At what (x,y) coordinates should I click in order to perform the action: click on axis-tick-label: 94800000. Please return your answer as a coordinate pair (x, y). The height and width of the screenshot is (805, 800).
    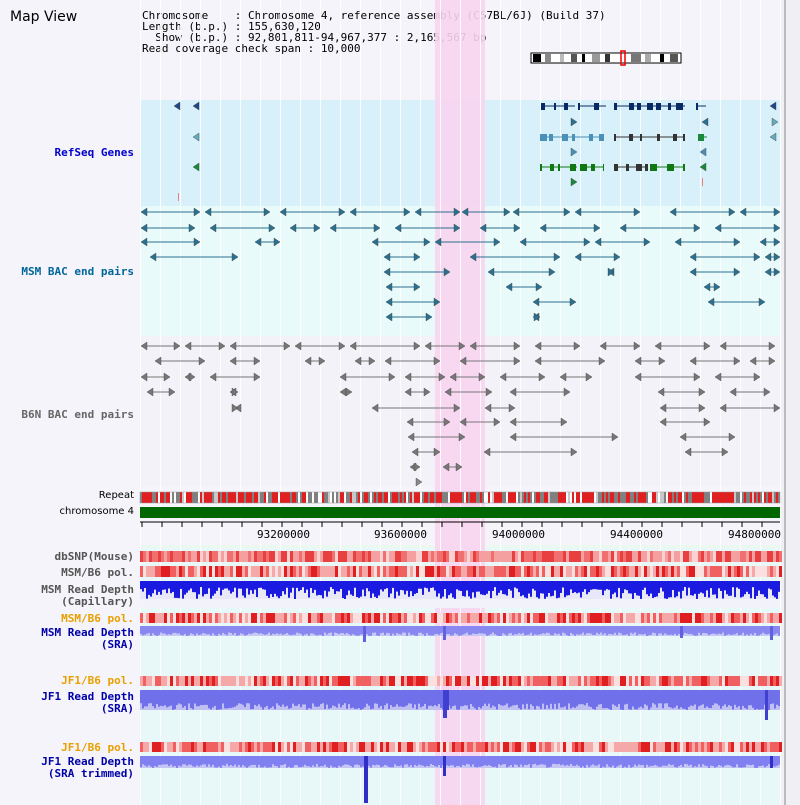
    Looking at the image, I should click on (754, 534).